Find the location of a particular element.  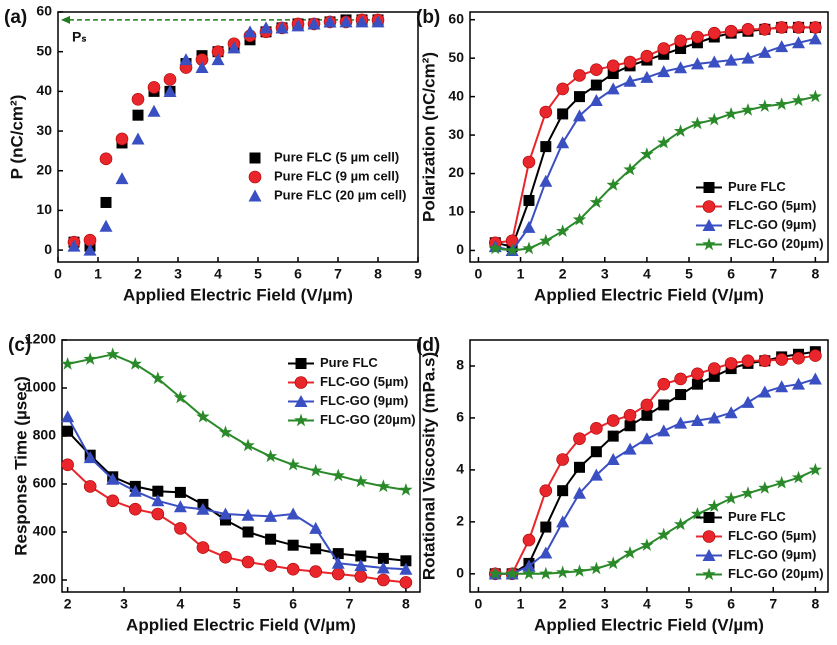

y-axis-label: Response Time (µsec) is located at coordinates (20, 466).